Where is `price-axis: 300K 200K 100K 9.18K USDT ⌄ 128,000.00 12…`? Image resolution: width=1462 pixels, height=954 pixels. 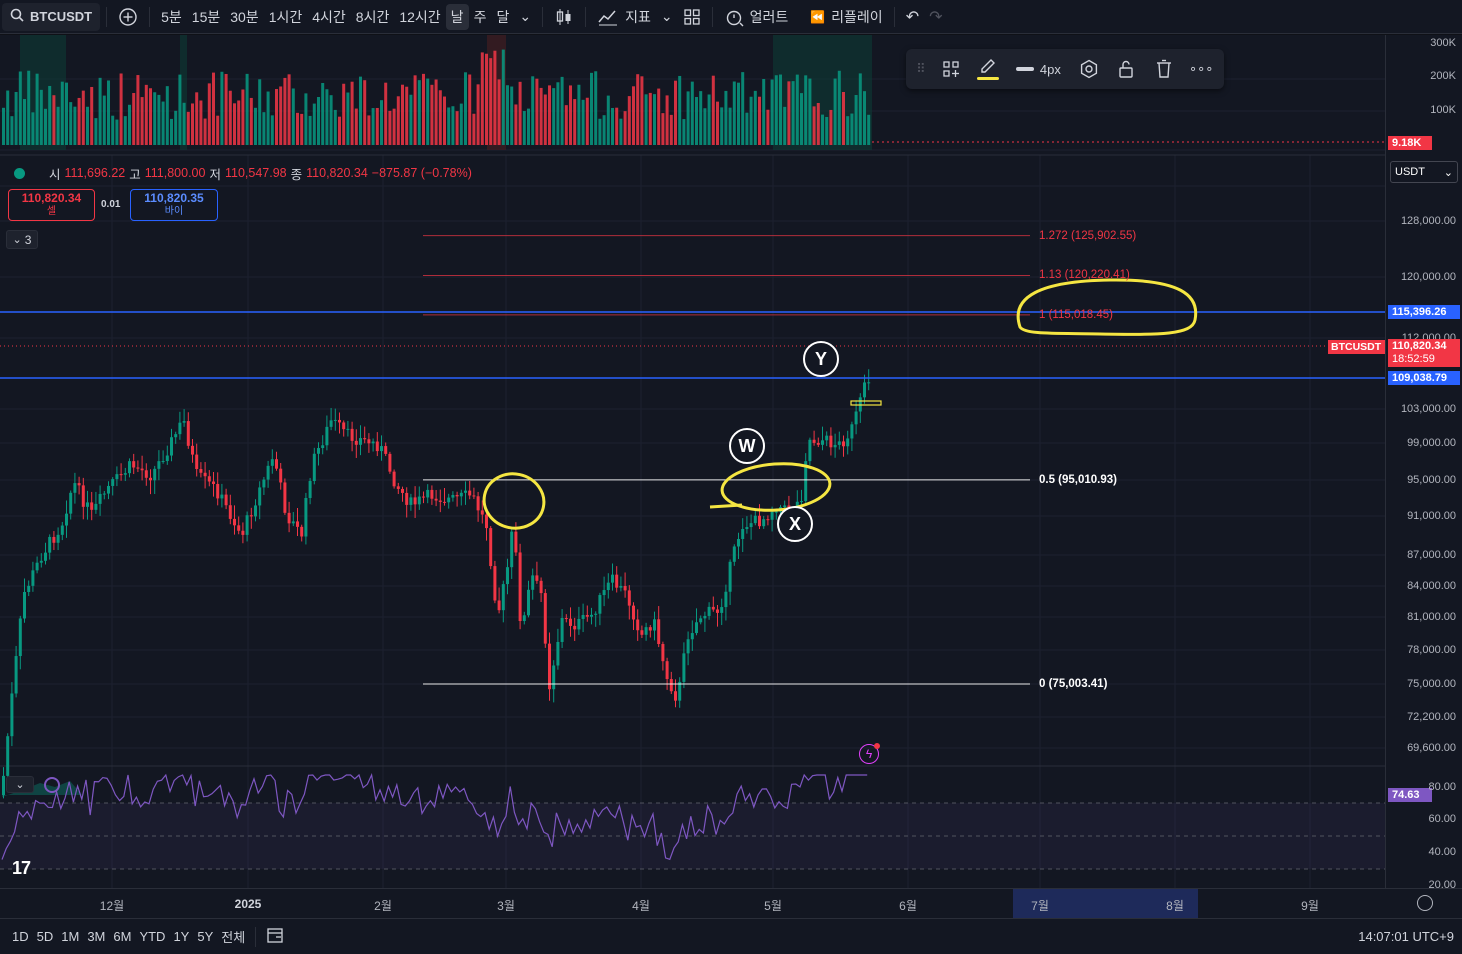
price-axis: 300K 200K 100K 9.18K USDT ⌄ 128,000.00 12… is located at coordinates (1423, 463).